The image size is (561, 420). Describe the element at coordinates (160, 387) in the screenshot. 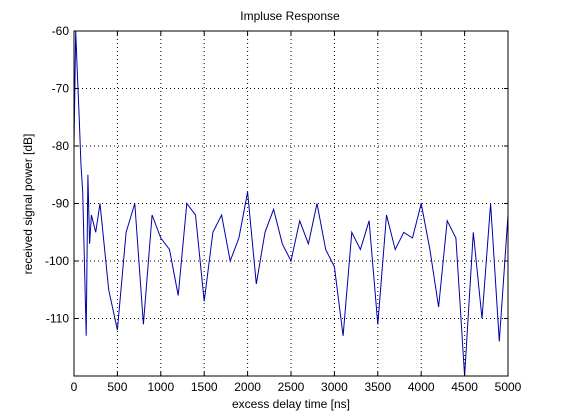

I see `x-tick-label: 1000` at that location.